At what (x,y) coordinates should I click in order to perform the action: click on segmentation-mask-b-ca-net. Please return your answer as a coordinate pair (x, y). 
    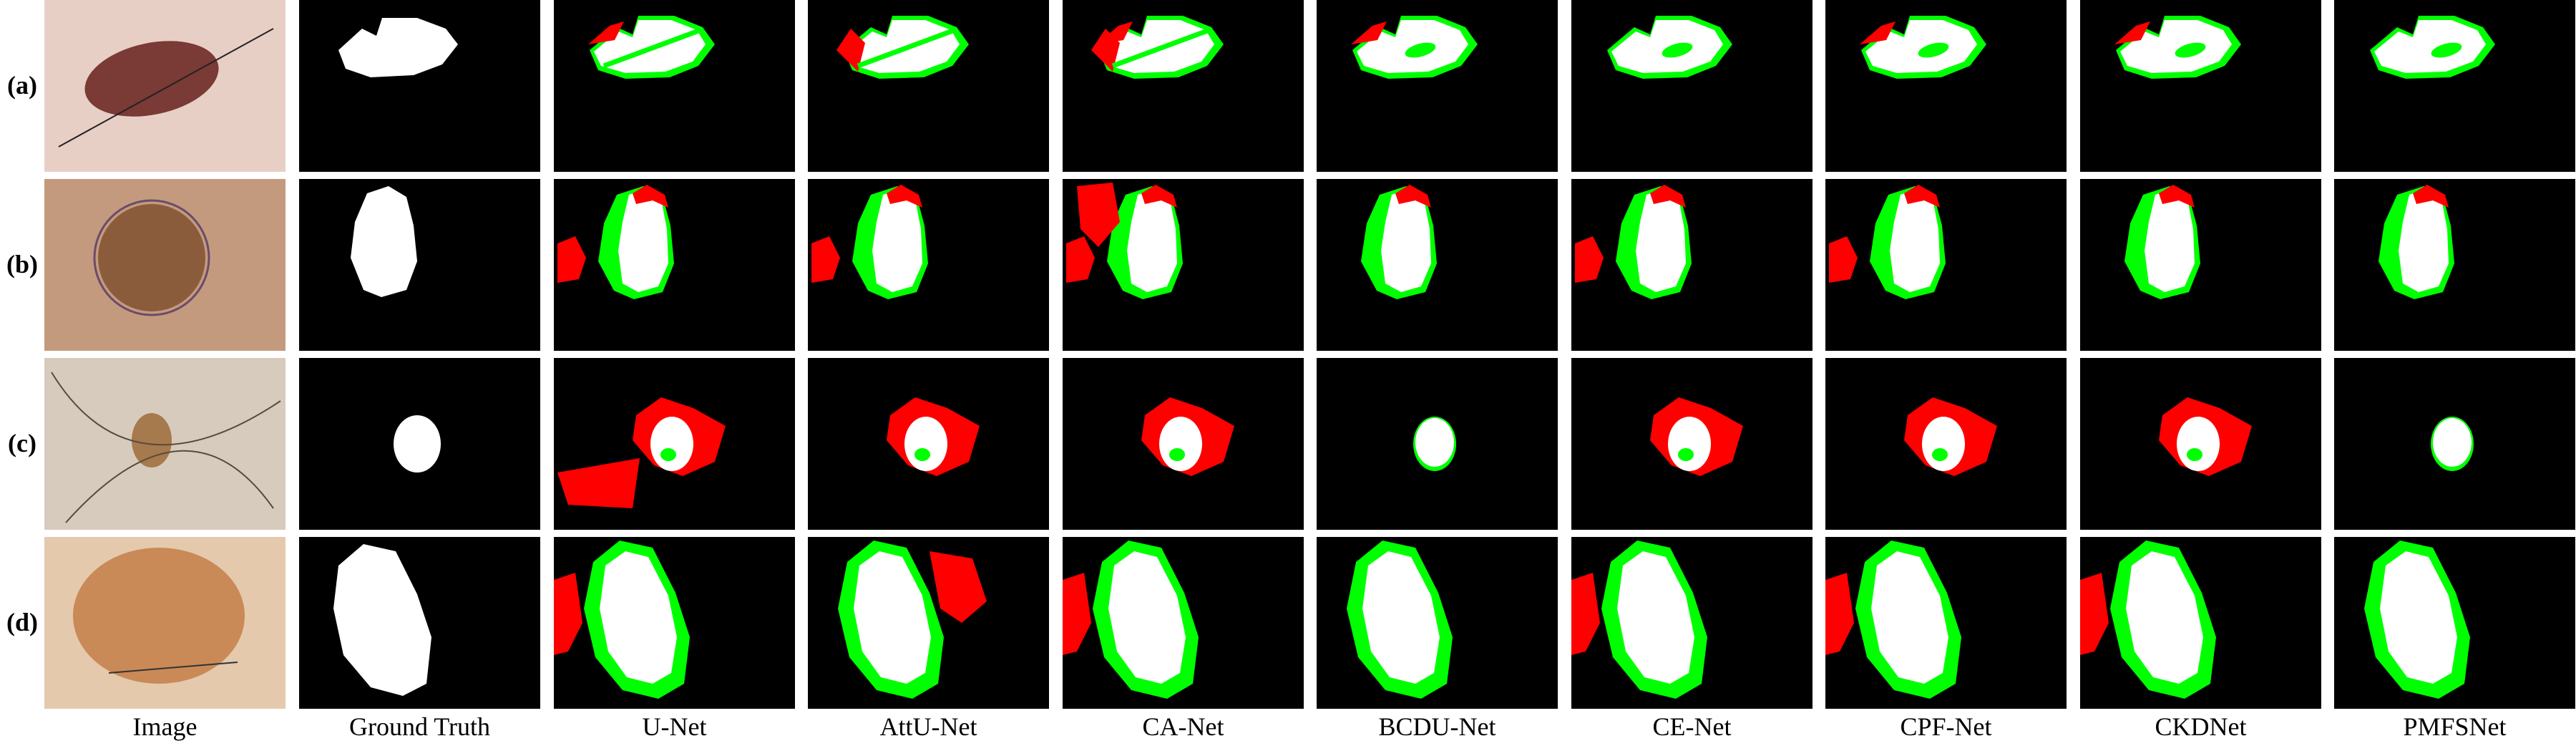
    Looking at the image, I should click on (1183, 265).